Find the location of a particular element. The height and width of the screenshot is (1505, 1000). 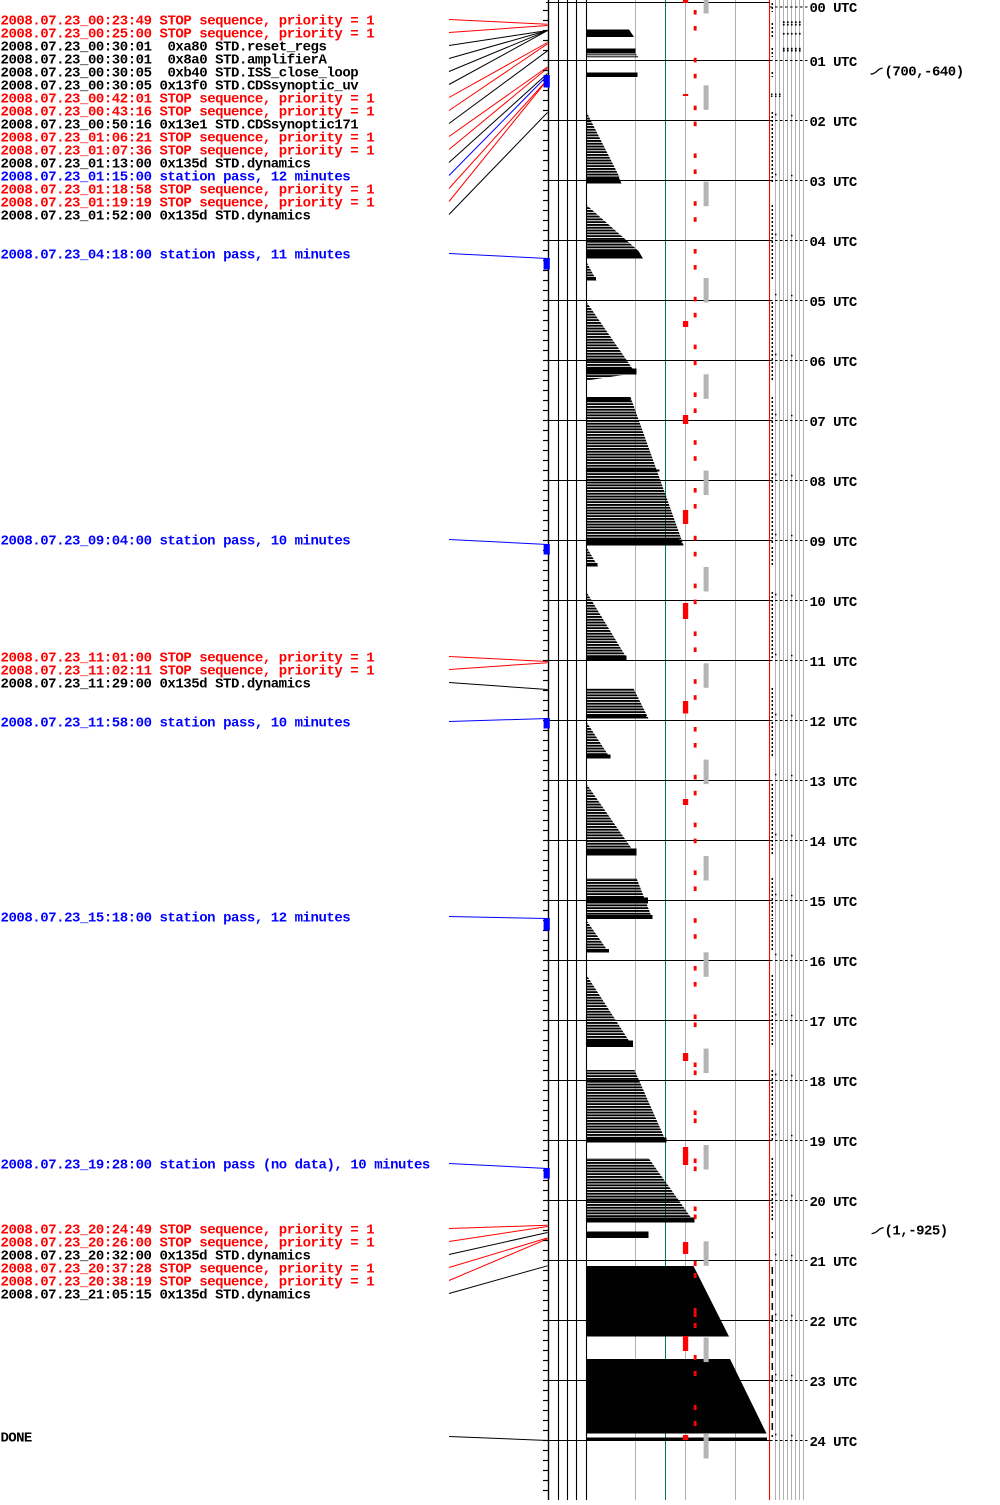

svg-text:2008.07.23_00:30:01 0x8a0 STD: 2008.07.23_00:30:01 0x8a0 STD.amplifierA is located at coordinates (164, 61).